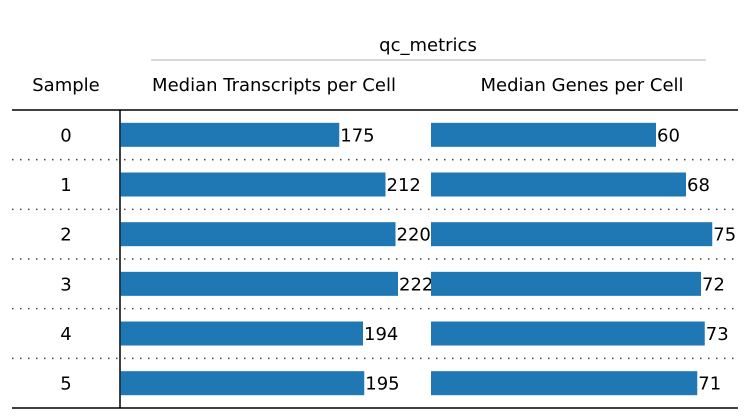 Image resolution: width=748 pixels, height=420 pixels. I want to click on value-label-genes-sample-0: 60, so click(668, 135).